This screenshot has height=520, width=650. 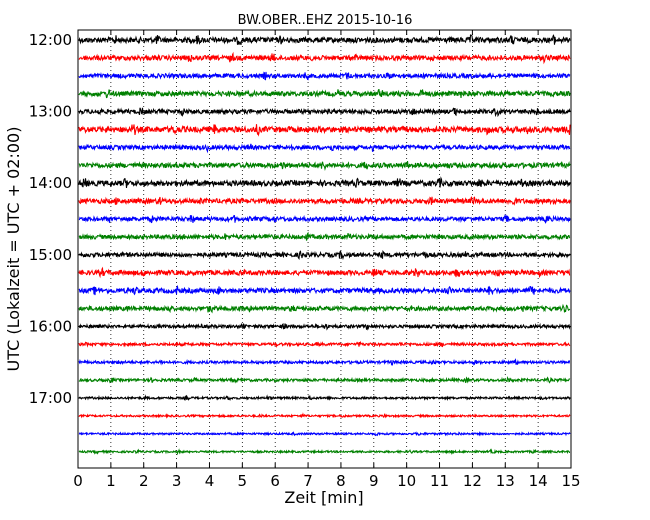 What do you see at coordinates (210, 481) in the screenshot?
I see `x-tick-label: 4` at bounding box center [210, 481].